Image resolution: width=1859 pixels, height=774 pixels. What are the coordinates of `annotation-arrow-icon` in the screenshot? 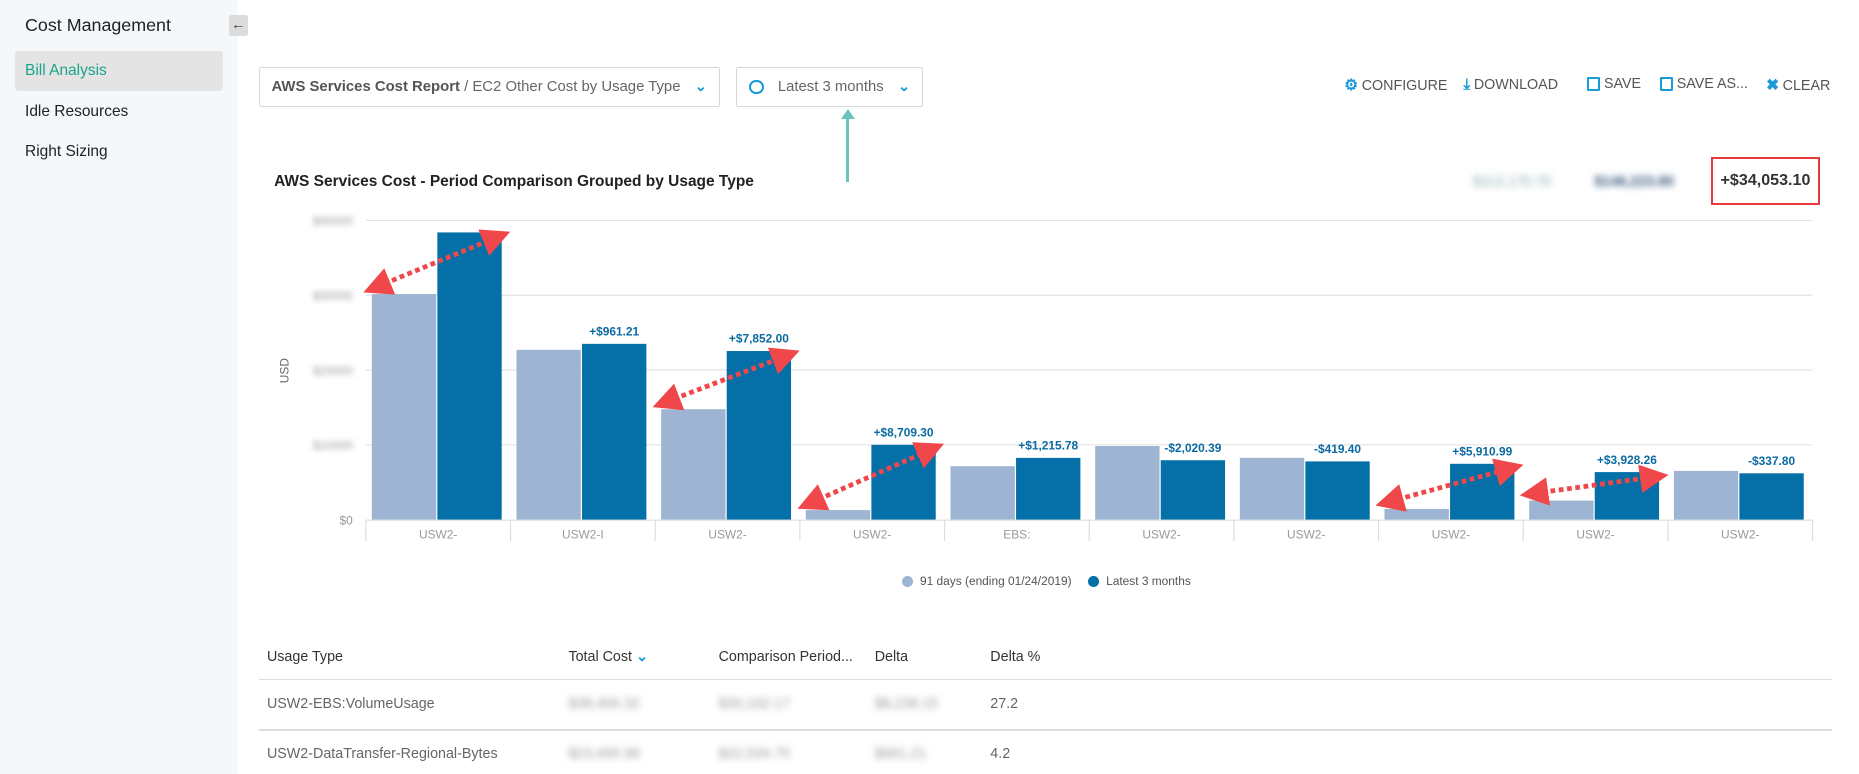 It's located at (847, 145).